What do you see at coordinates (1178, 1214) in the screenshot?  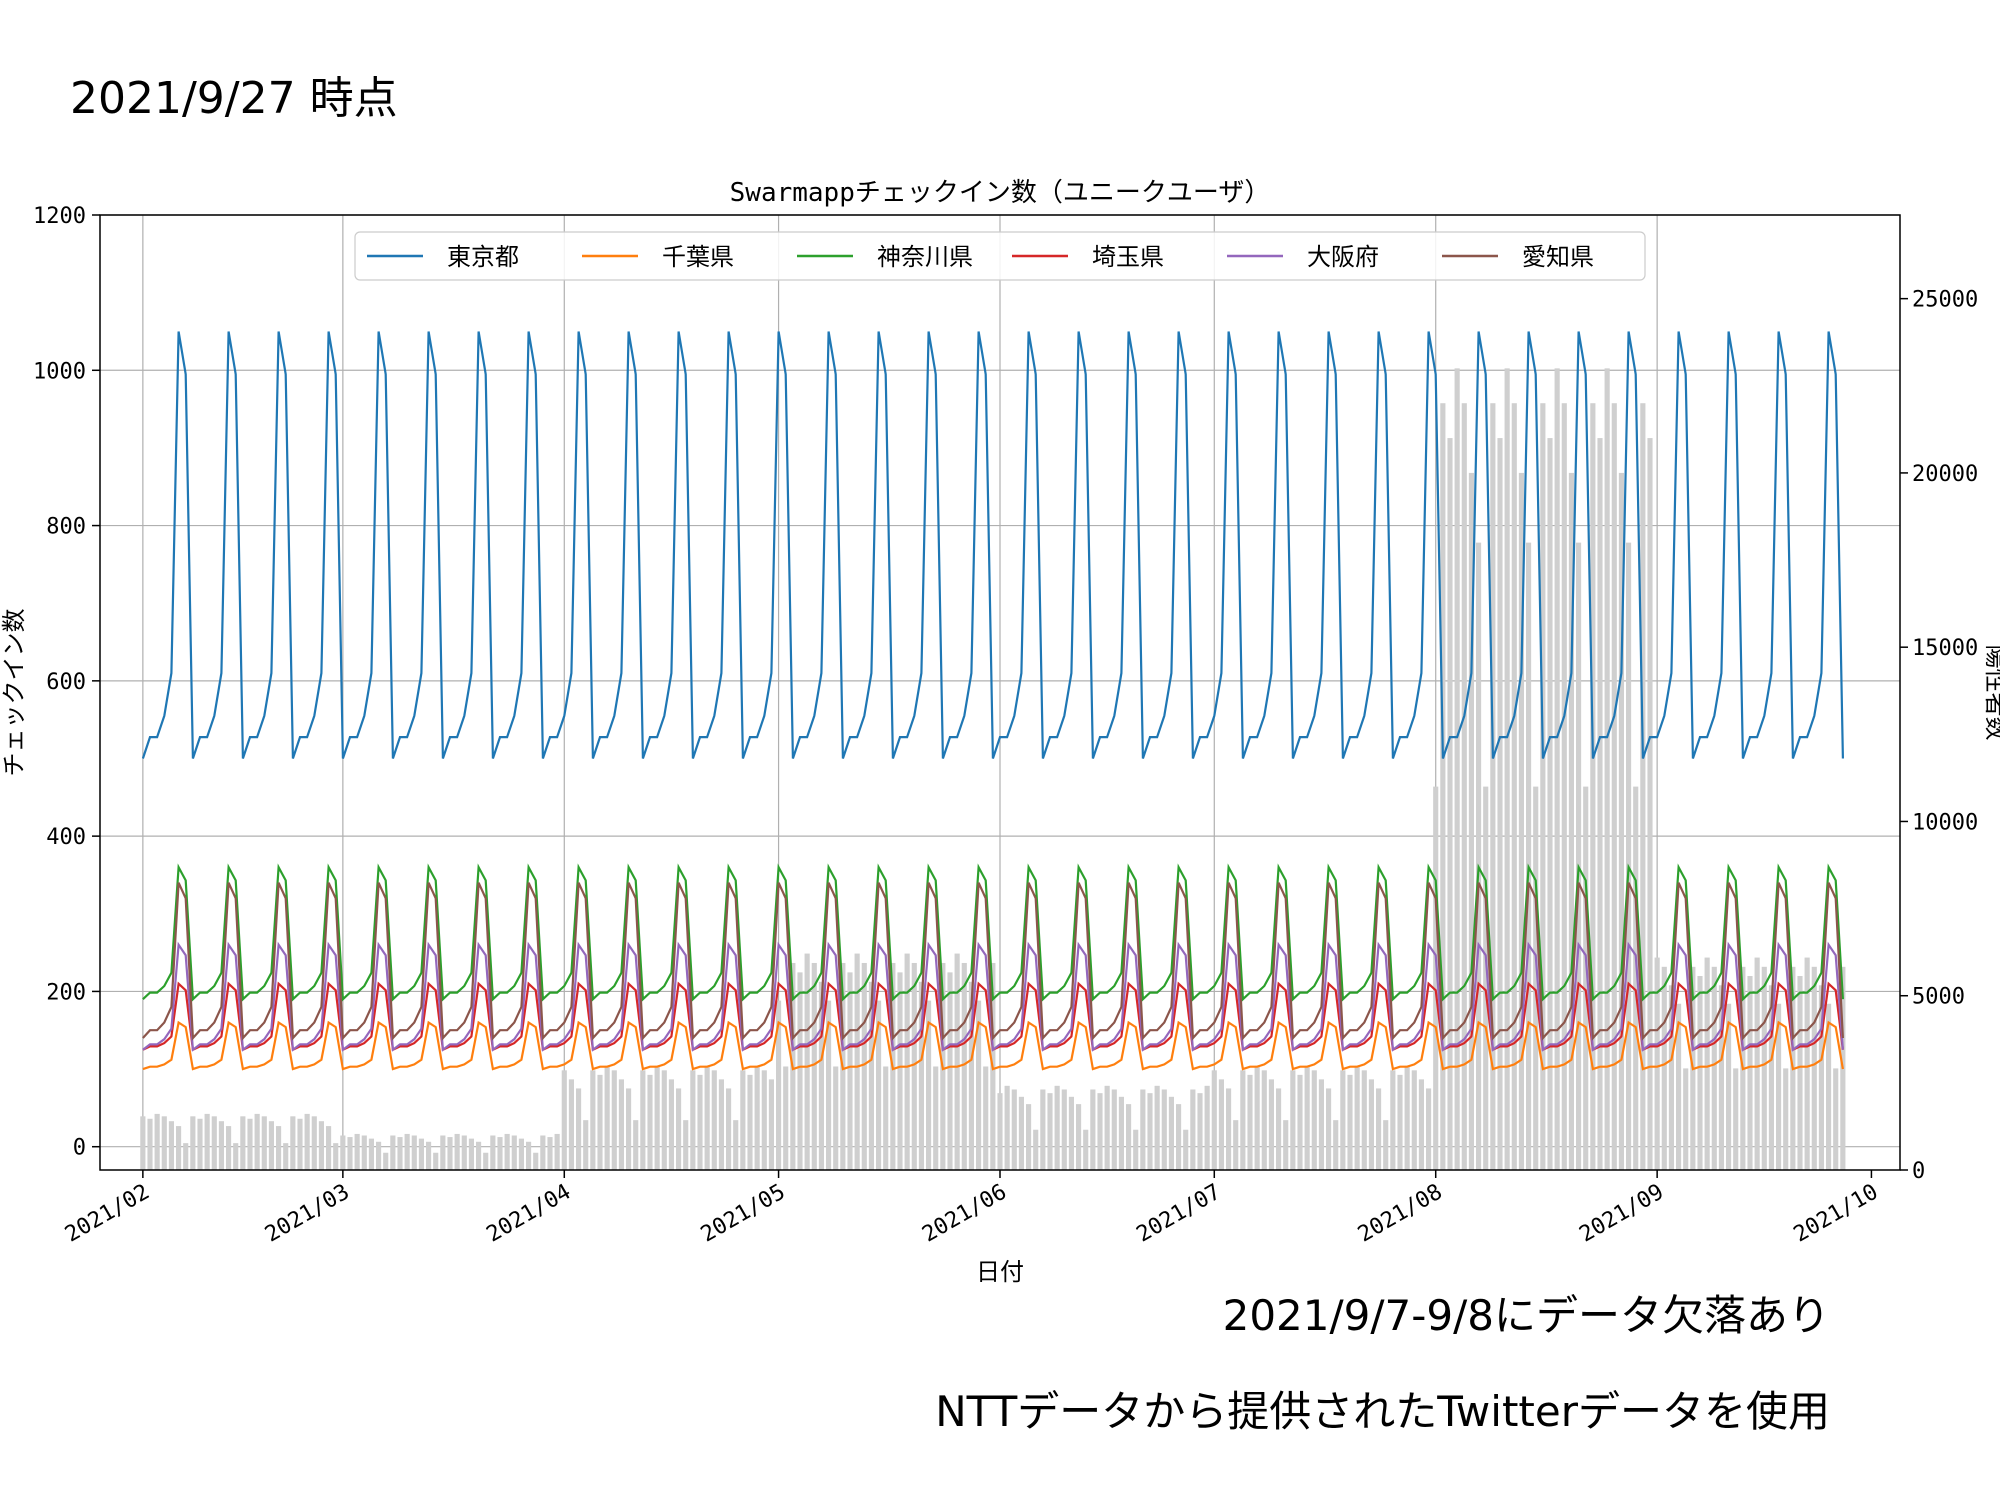 I see `x-tick-label: 2021/07` at bounding box center [1178, 1214].